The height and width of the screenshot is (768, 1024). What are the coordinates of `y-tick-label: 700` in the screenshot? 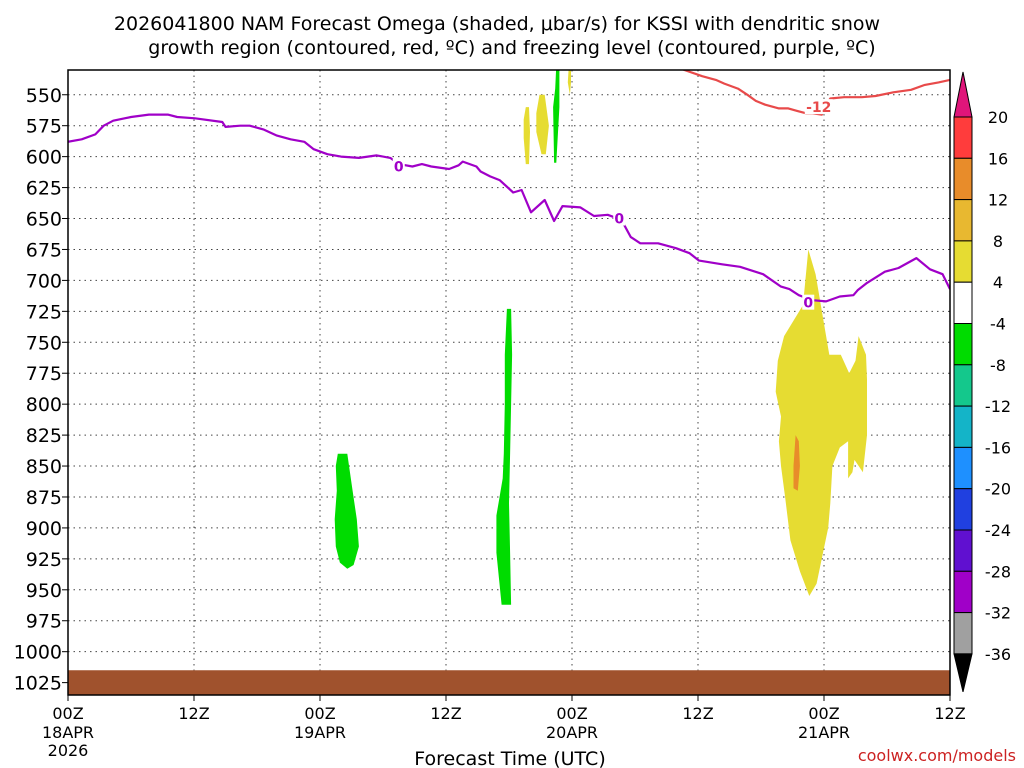 It's located at (44, 281).